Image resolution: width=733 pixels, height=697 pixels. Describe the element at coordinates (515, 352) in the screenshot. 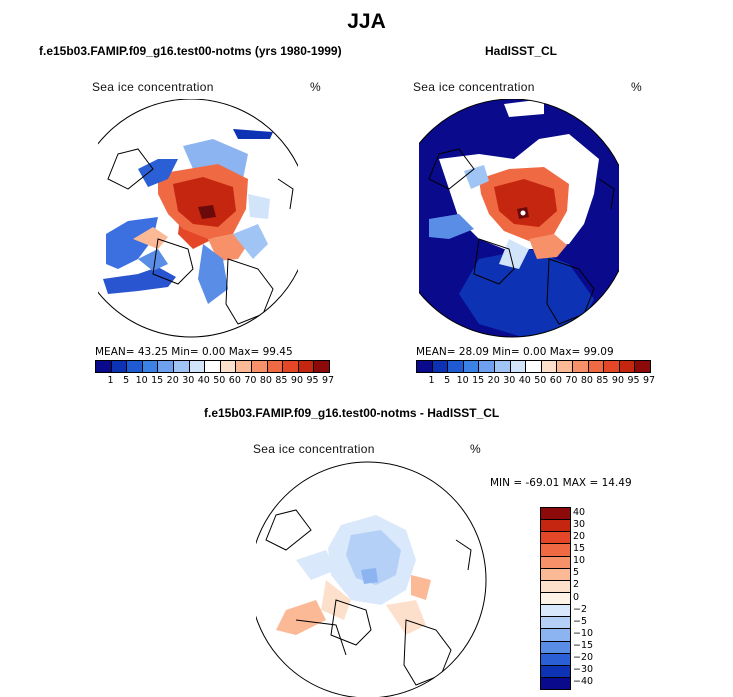

I see `right-stats: MEAN= 28.09 Min= 0.00 Max= 99.09` at that location.